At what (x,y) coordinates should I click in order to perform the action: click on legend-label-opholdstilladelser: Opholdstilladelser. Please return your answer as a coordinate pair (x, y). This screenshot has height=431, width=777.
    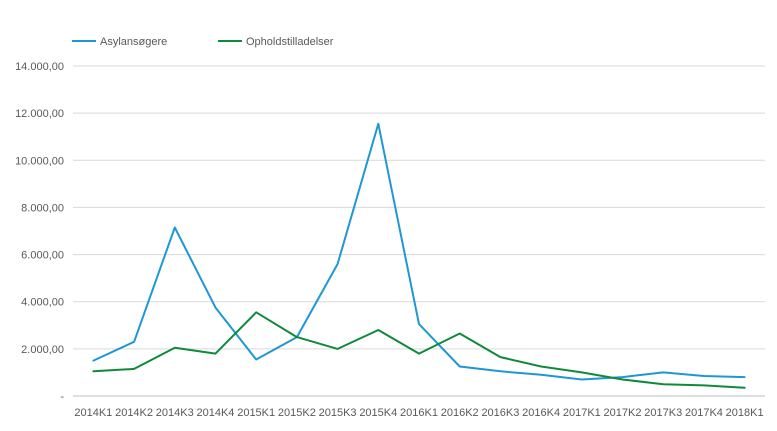
    Looking at the image, I should click on (290, 42).